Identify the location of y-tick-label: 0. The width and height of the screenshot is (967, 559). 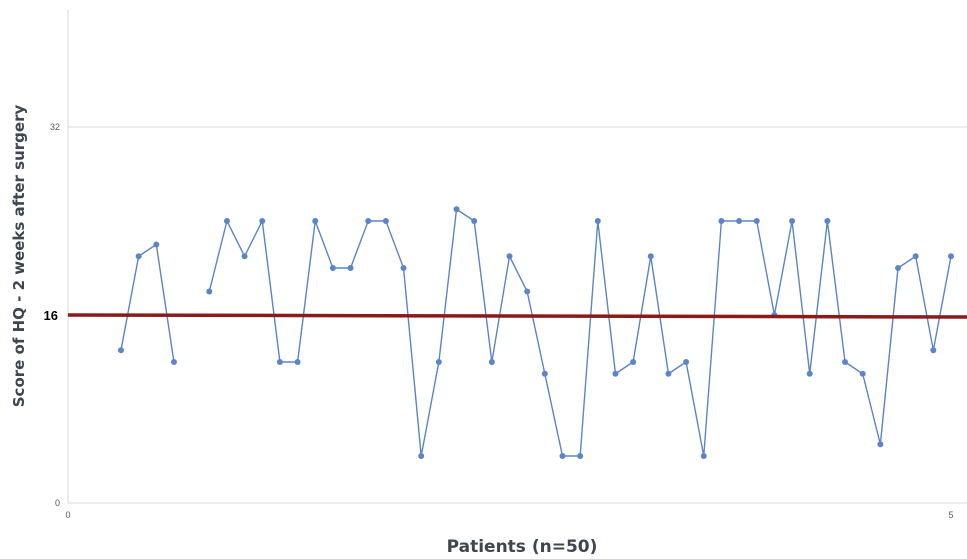
(57, 503).